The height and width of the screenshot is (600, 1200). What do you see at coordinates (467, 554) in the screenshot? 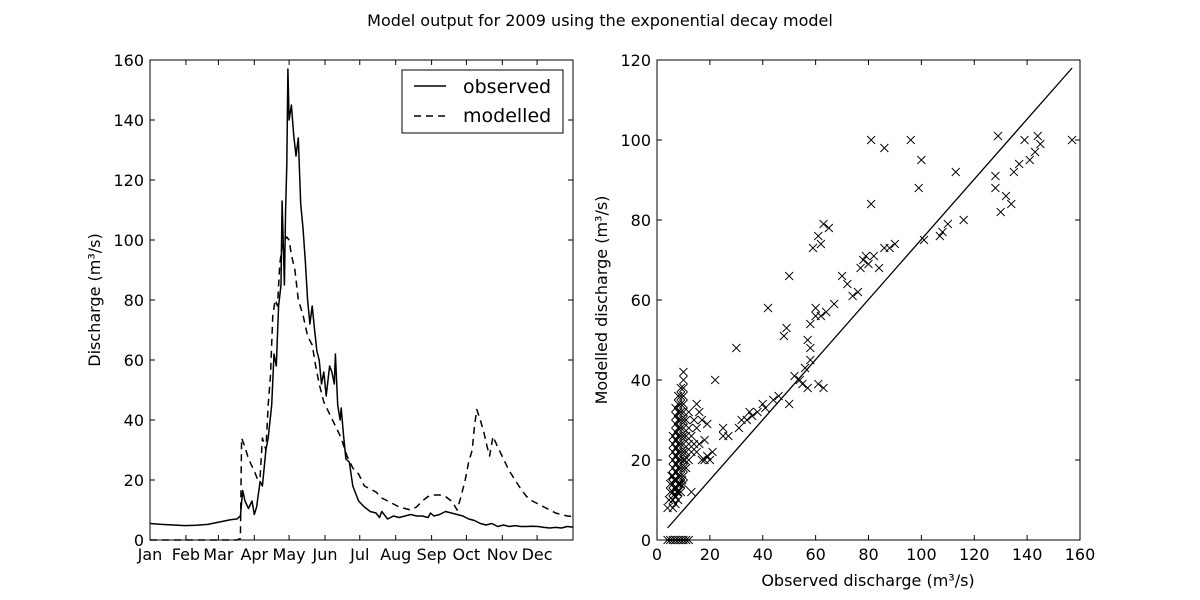
I see `left-x-tick-label: Oct` at bounding box center [467, 554].